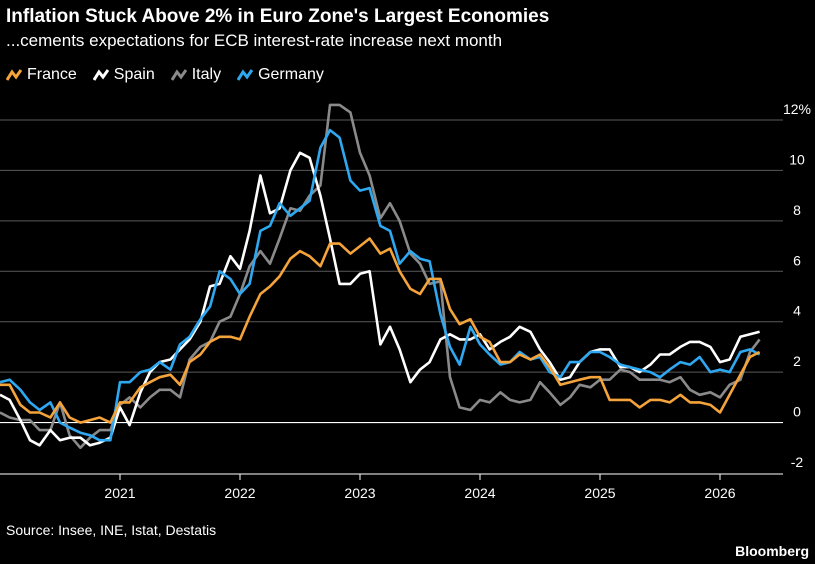 The height and width of the screenshot is (564, 815). Describe the element at coordinates (797, 260) in the screenshot. I see `y-tick-label: 6` at that location.